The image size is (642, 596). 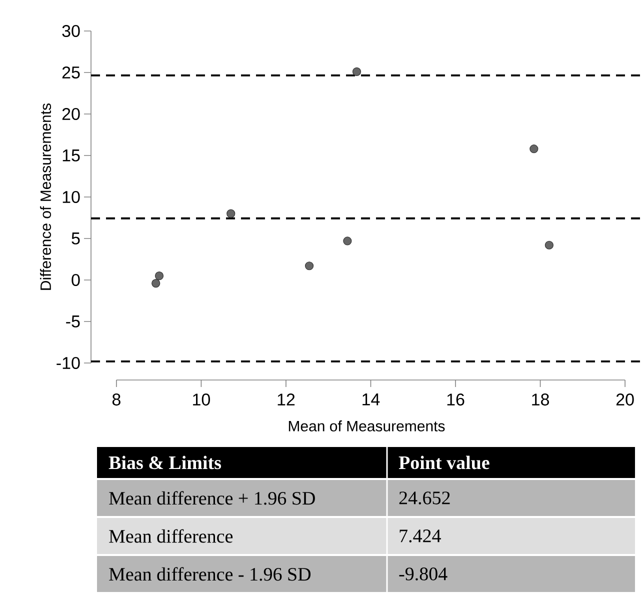 I want to click on text: 7.424, so click(x=420, y=536).